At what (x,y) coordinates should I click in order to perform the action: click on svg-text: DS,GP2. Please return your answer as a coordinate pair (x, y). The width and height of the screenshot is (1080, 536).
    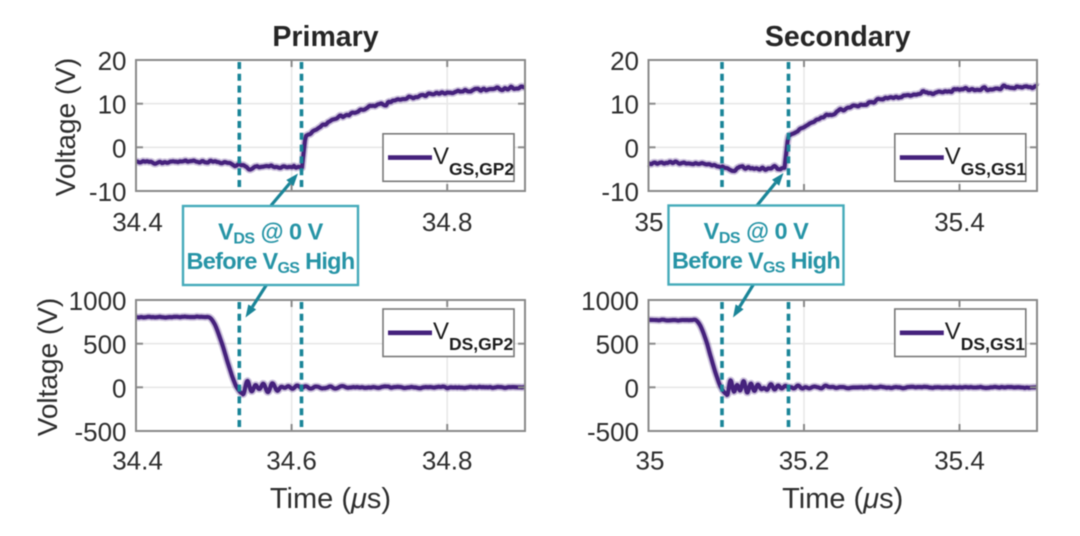
    Looking at the image, I should click on (481, 344).